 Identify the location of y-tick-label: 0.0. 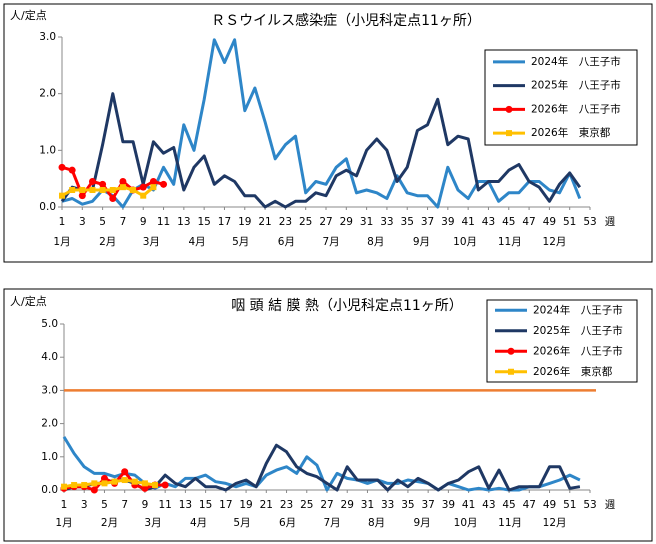
(49, 490).